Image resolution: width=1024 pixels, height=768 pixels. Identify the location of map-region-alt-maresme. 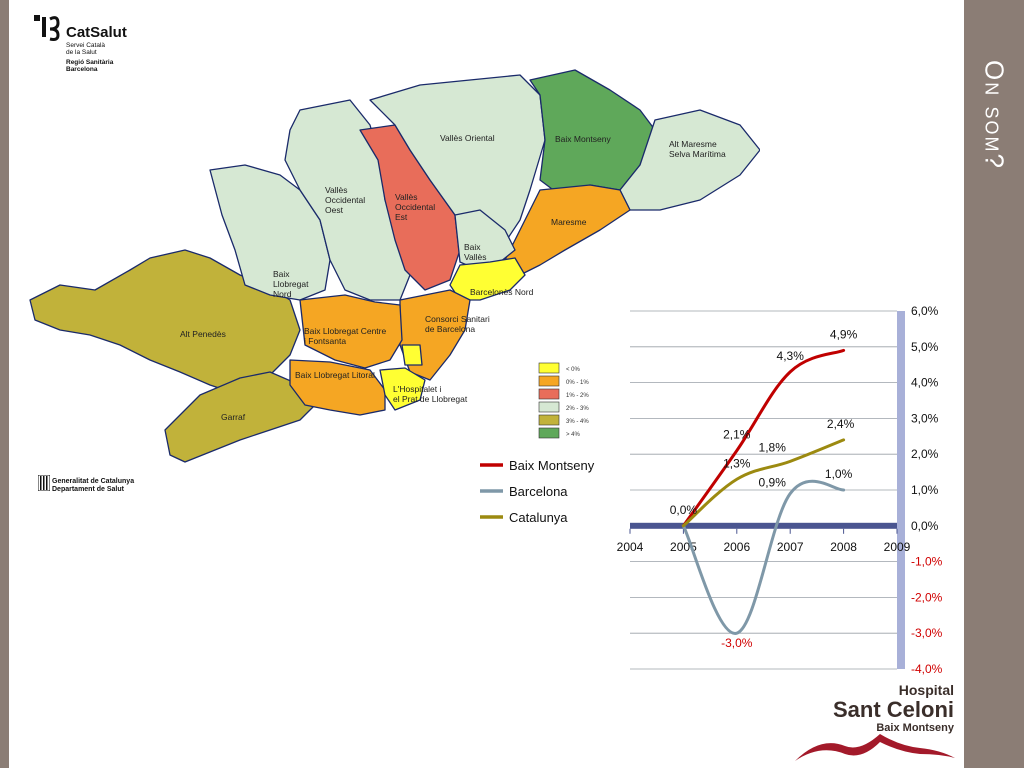
(689, 160).